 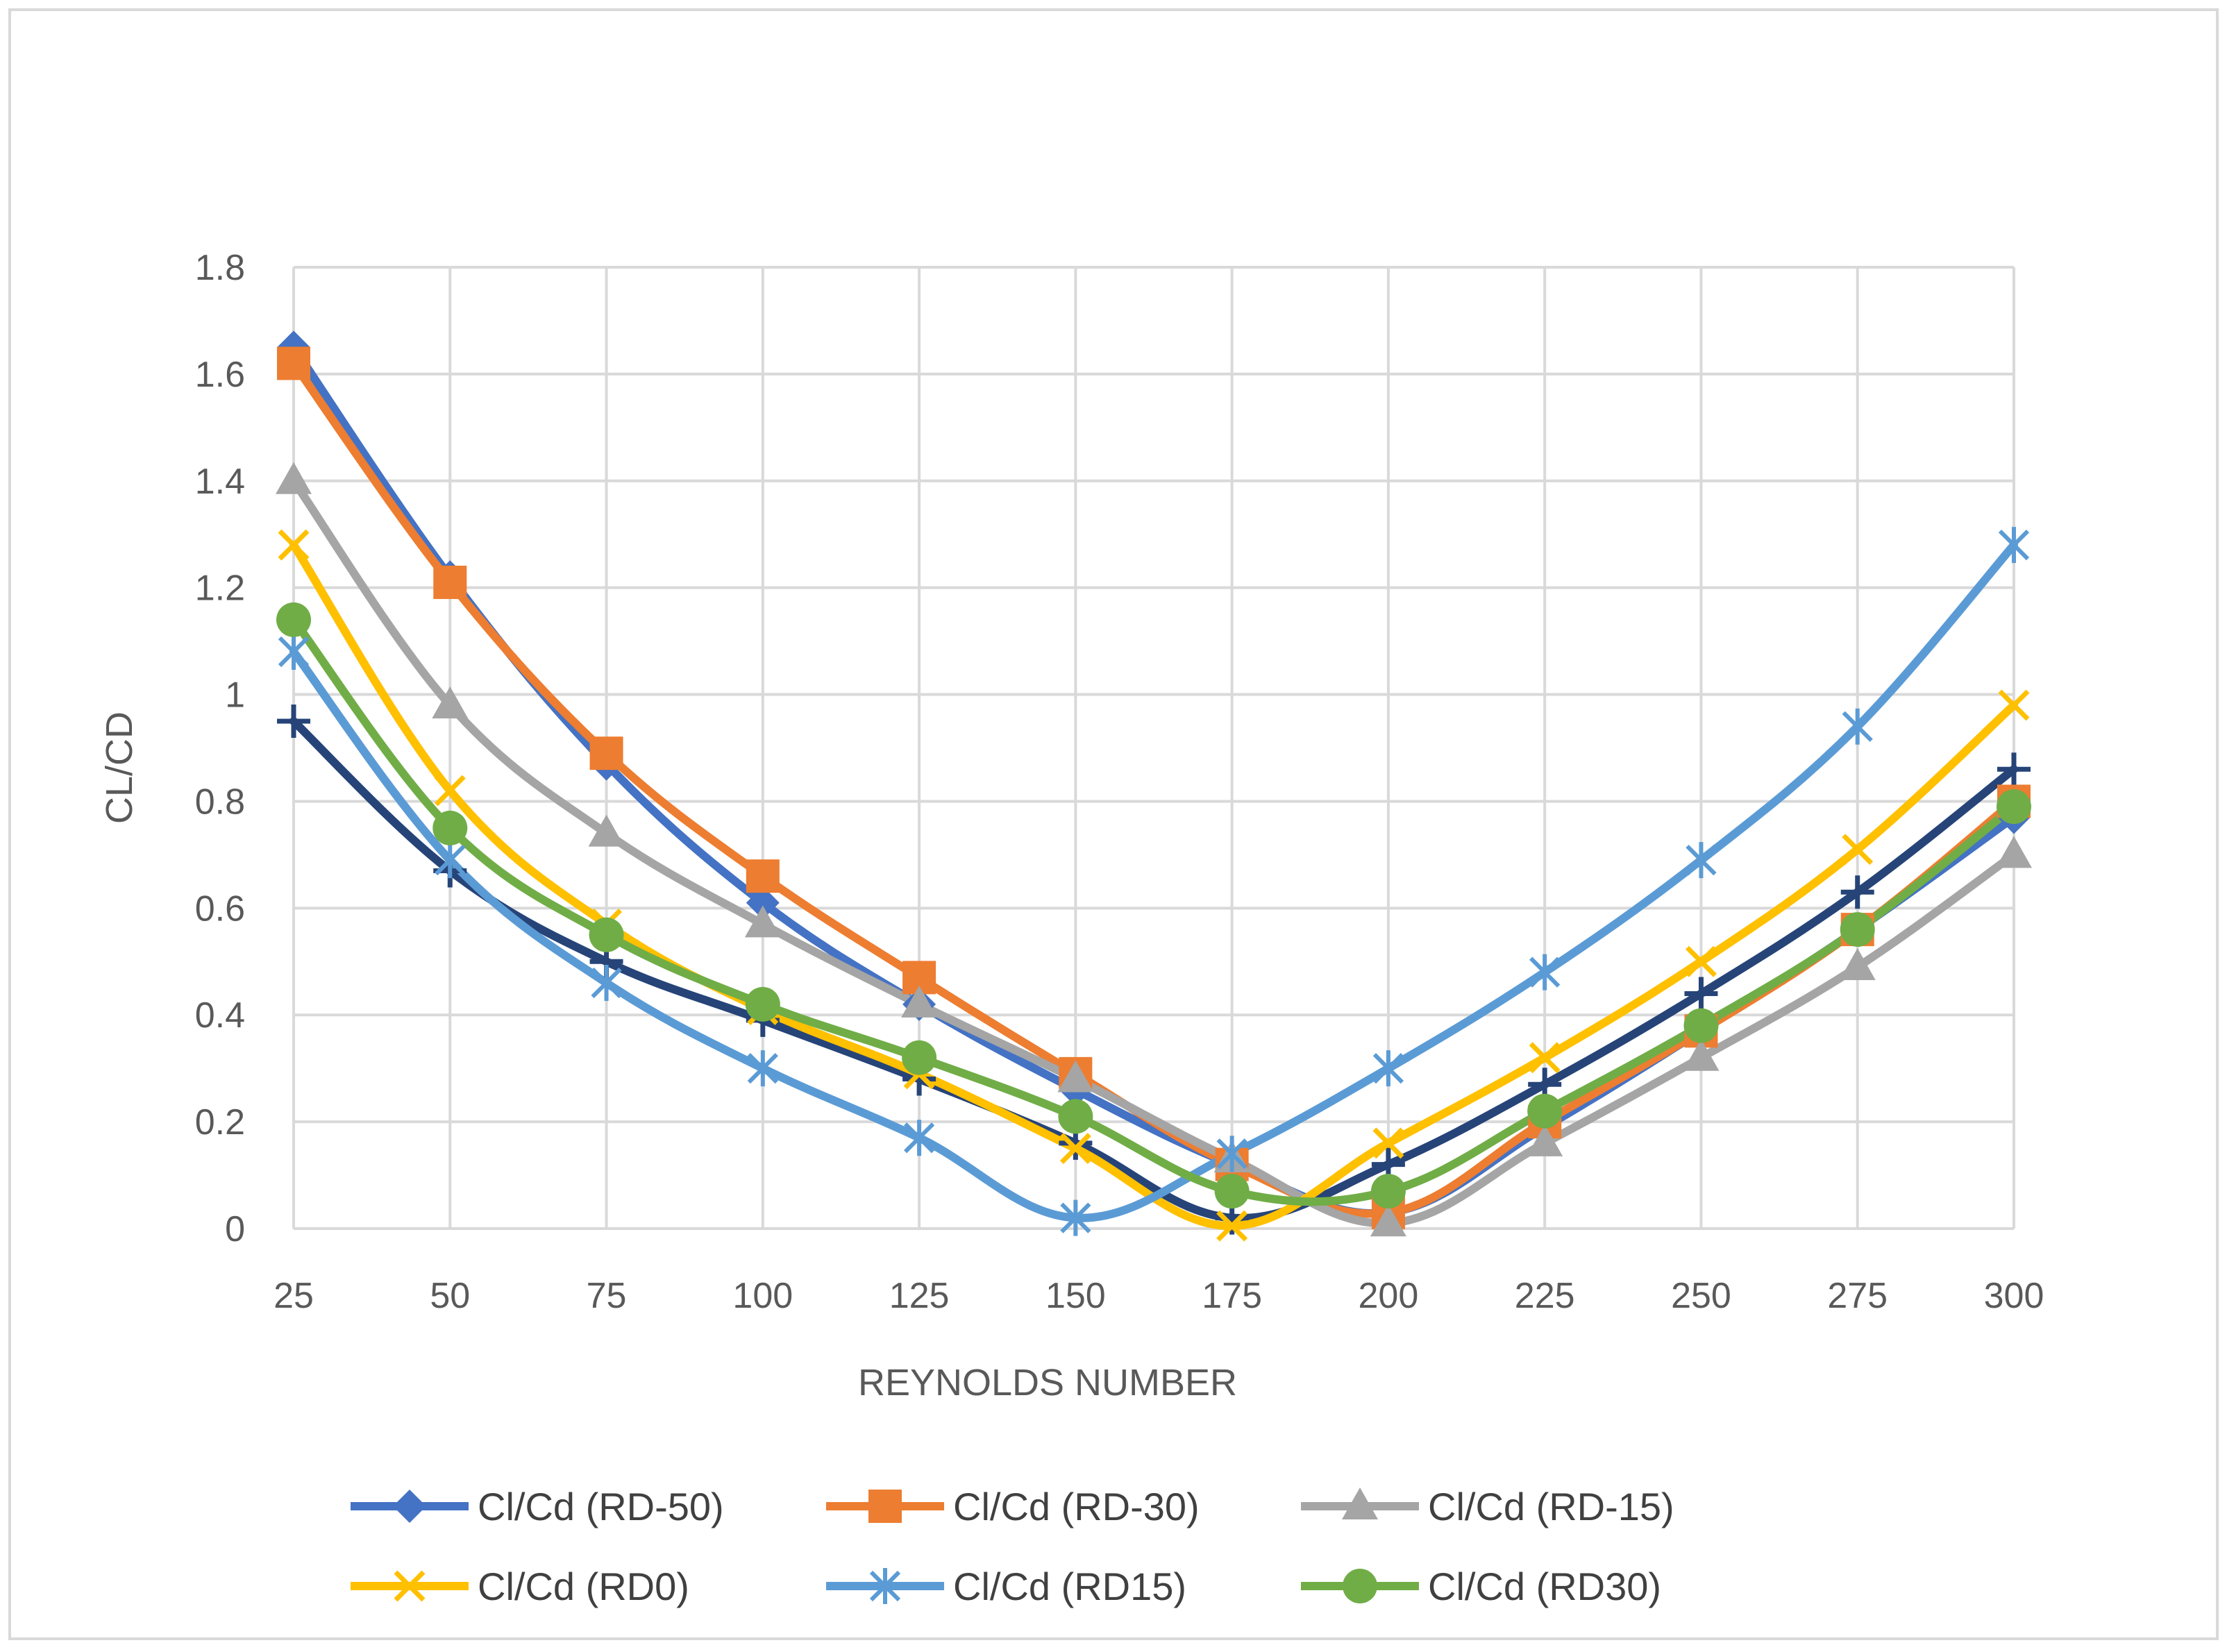 I want to click on x-tick-label: 100, so click(x=762, y=1296).